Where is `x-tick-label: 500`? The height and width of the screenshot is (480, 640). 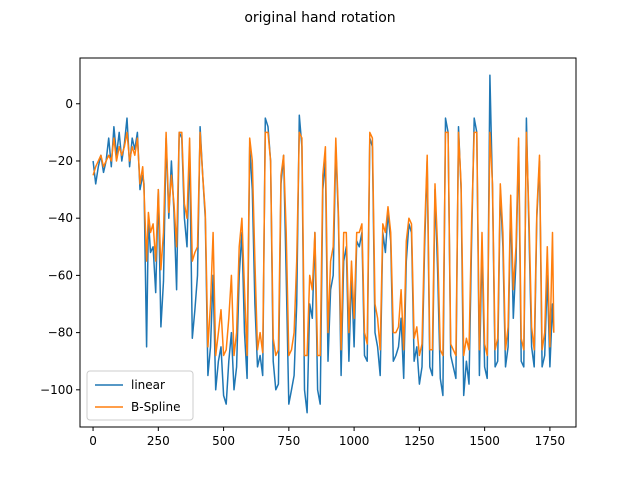 x-tick-label: 500 is located at coordinates (223, 441).